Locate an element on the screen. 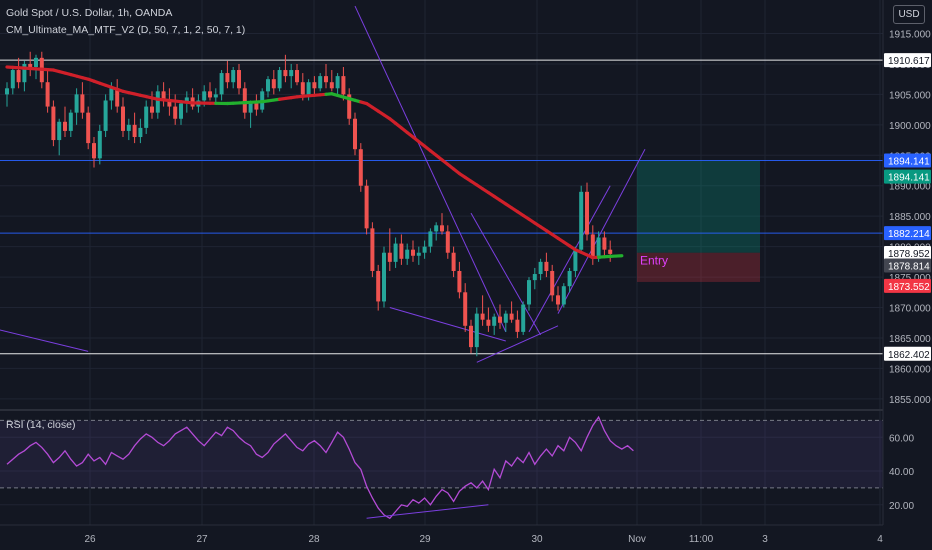 Image resolution: width=932 pixels, height=550 pixels. time-tick-6: 11:00 is located at coordinates (701, 539).